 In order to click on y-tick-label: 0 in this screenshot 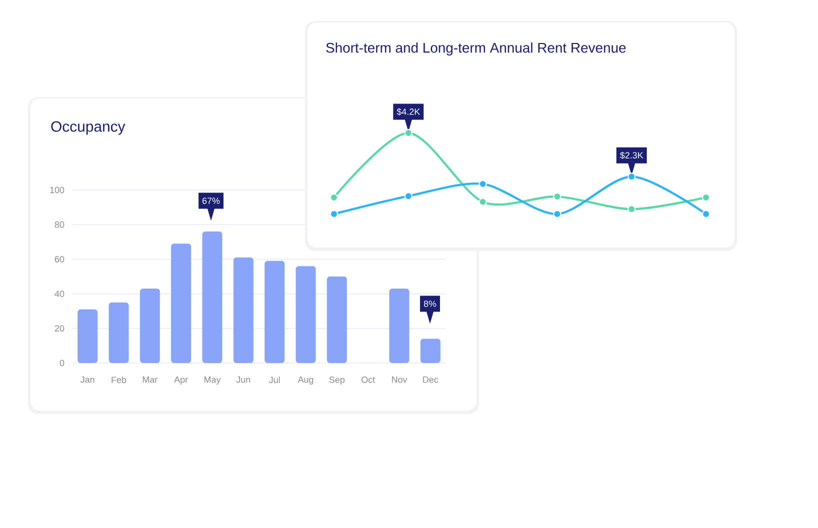, I will do `click(62, 363)`.